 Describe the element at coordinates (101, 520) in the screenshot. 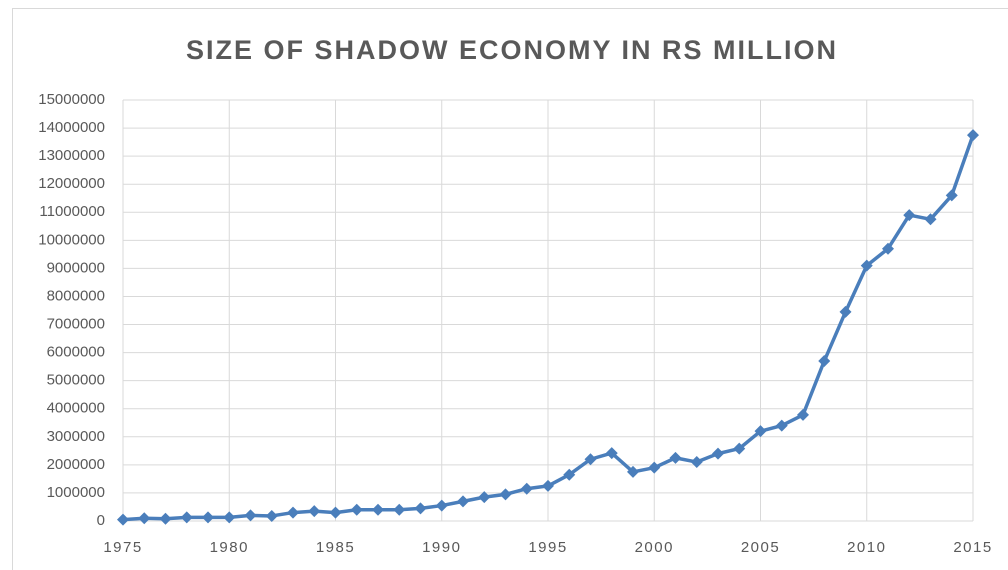

I see `y-tick-label: 0` at that location.